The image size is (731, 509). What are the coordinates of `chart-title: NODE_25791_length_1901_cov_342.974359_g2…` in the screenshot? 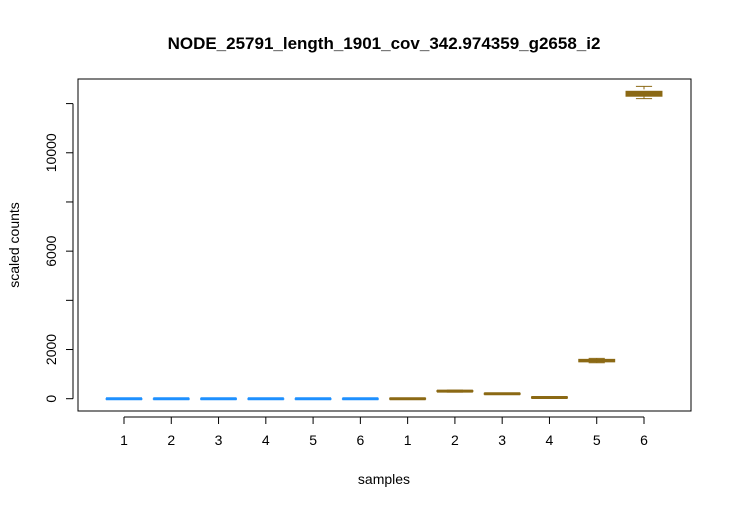 It's located at (384, 43).